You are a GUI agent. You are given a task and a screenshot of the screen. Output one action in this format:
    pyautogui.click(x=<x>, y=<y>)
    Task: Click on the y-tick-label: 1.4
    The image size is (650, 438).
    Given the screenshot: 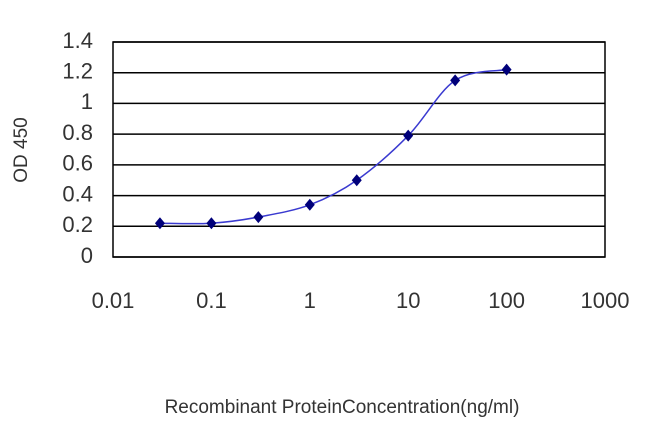 What is the action you would take?
    pyautogui.click(x=77, y=40)
    